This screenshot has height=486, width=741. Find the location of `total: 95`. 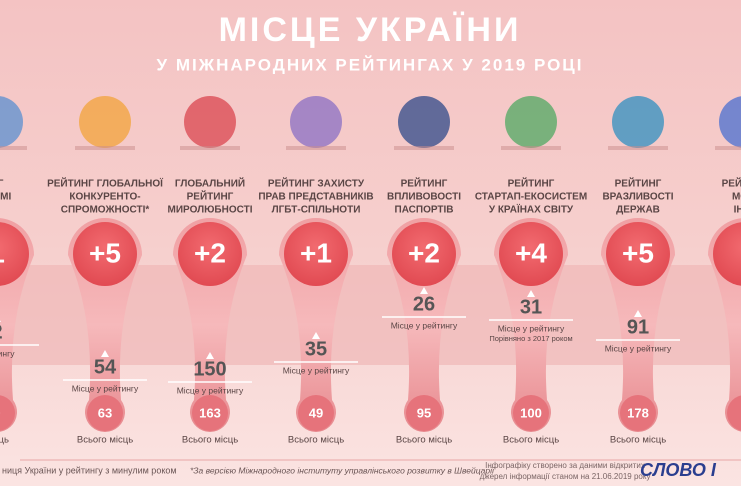

total: 95 is located at coordinates (424, 412).